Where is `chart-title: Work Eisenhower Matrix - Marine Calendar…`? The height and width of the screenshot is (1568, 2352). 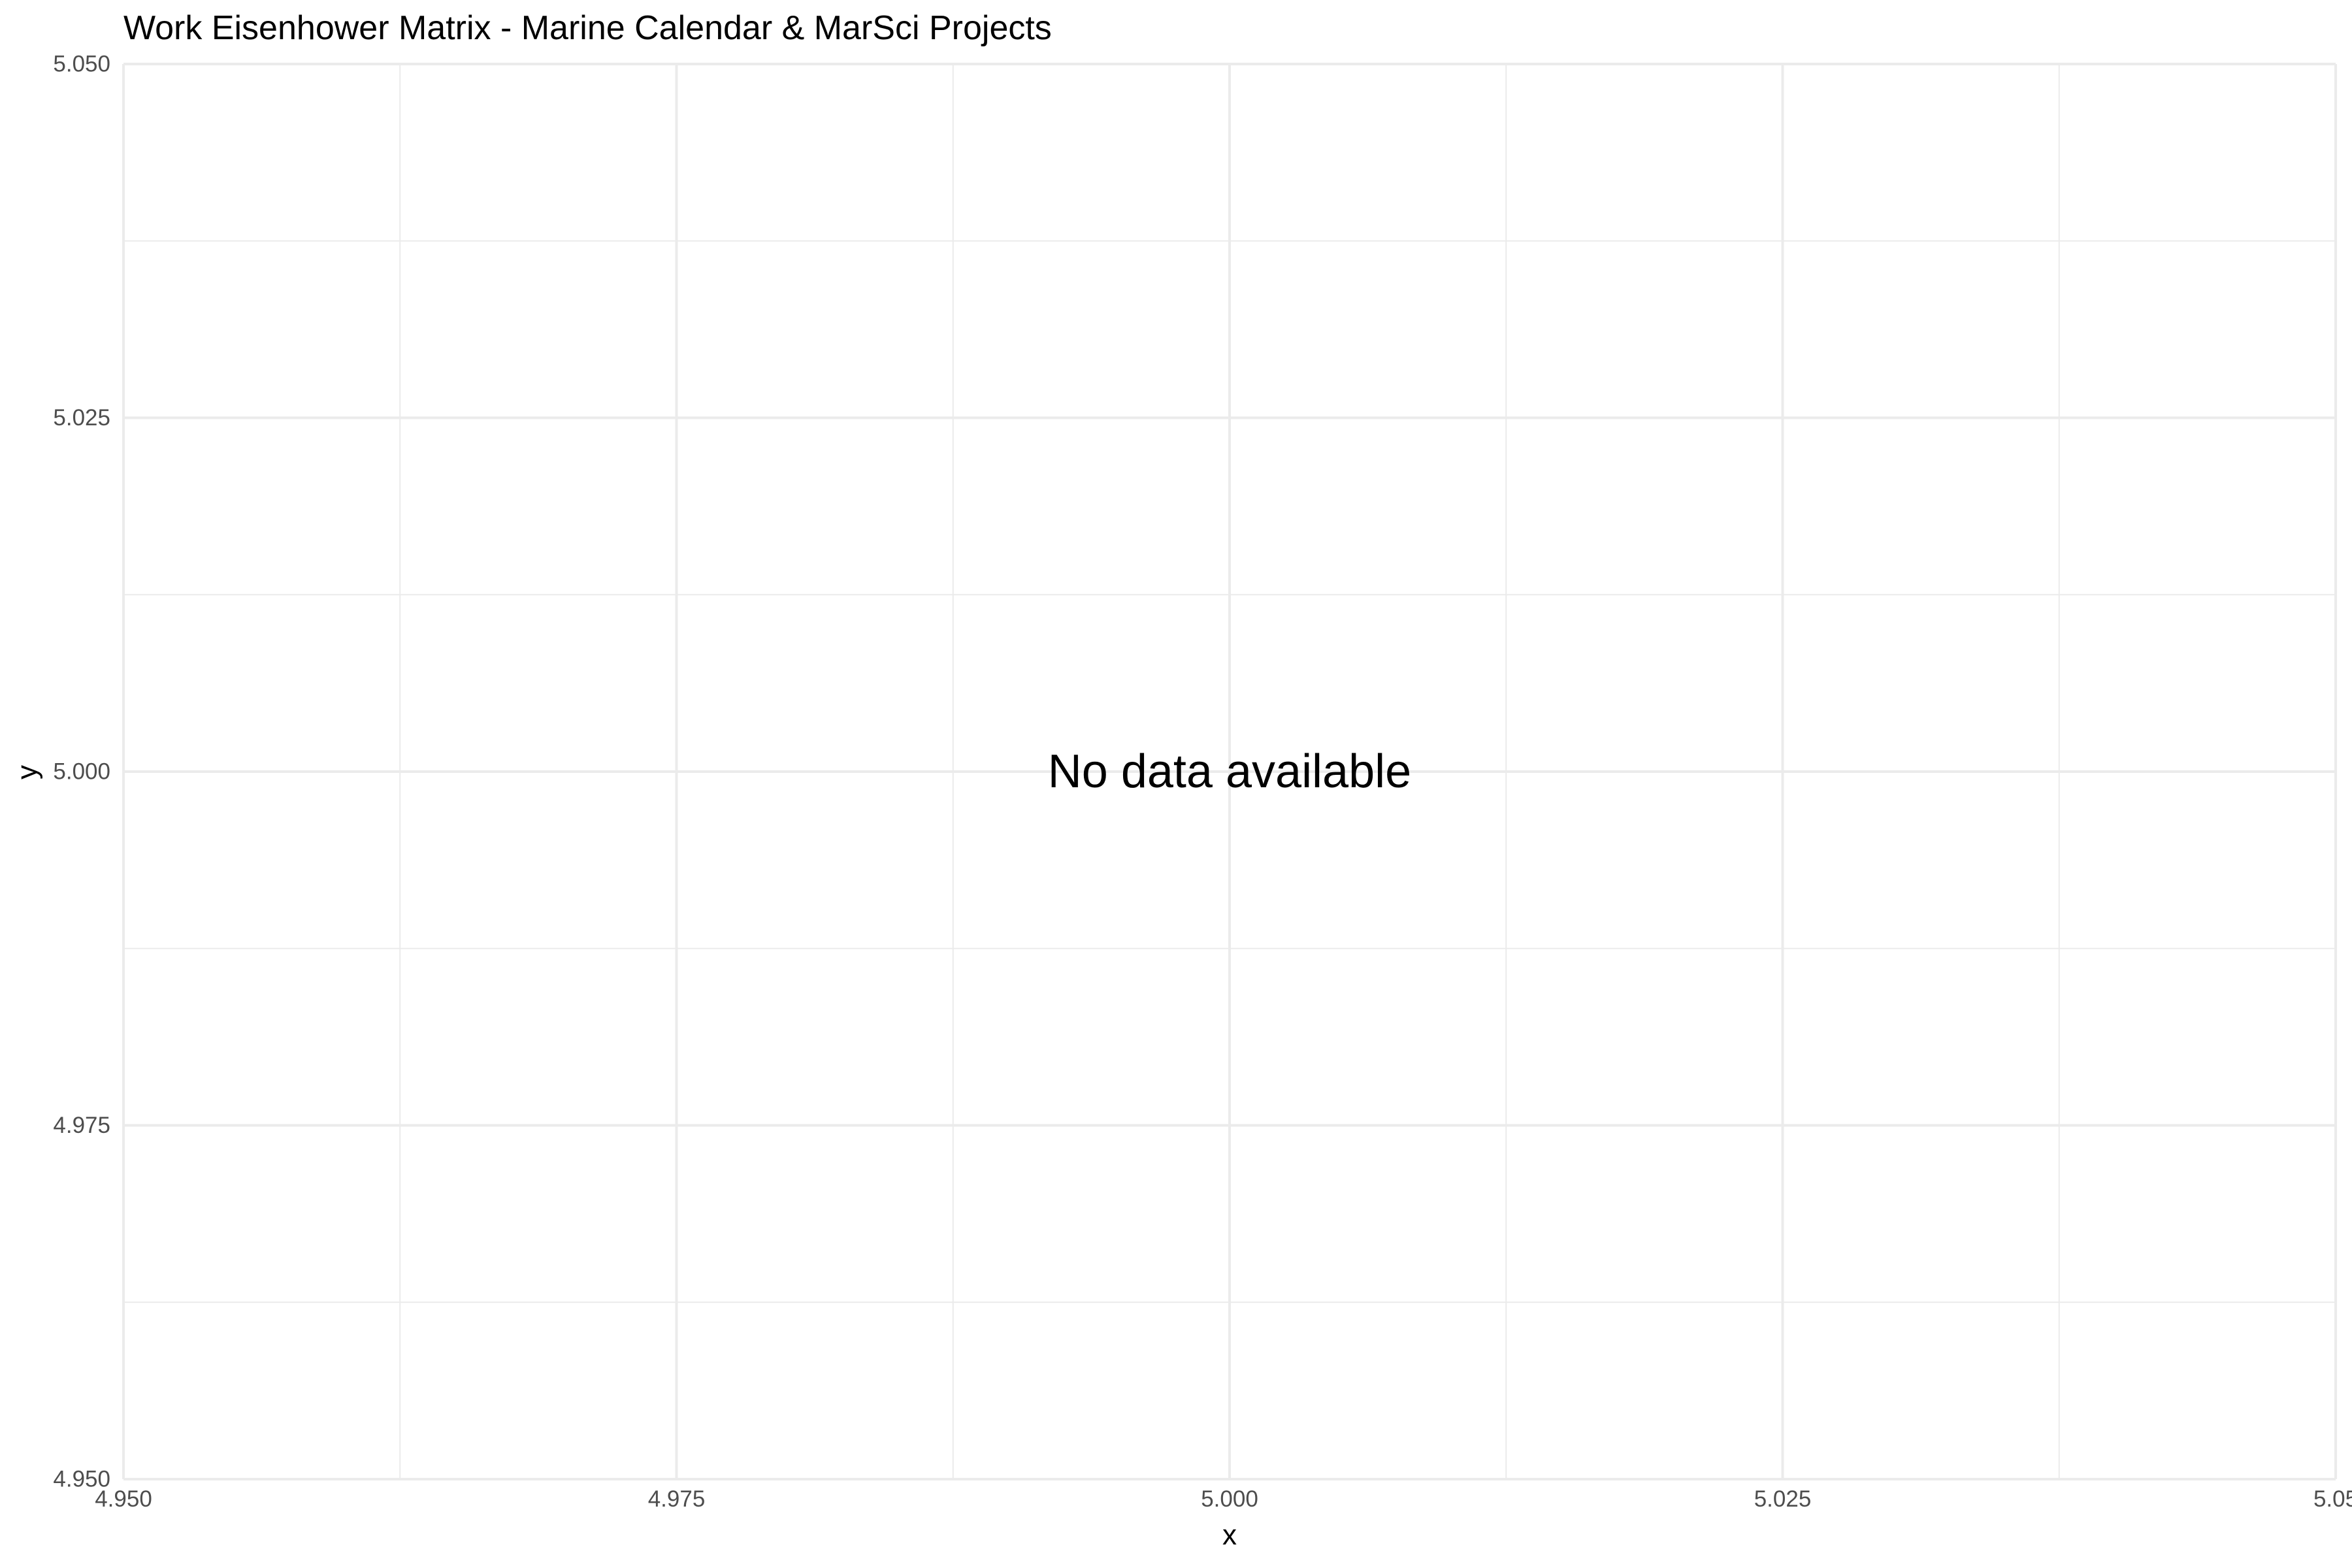 chart-title: Work Eisenhower Matrix - Marine Calendar… is located at coordinates (587, 28).